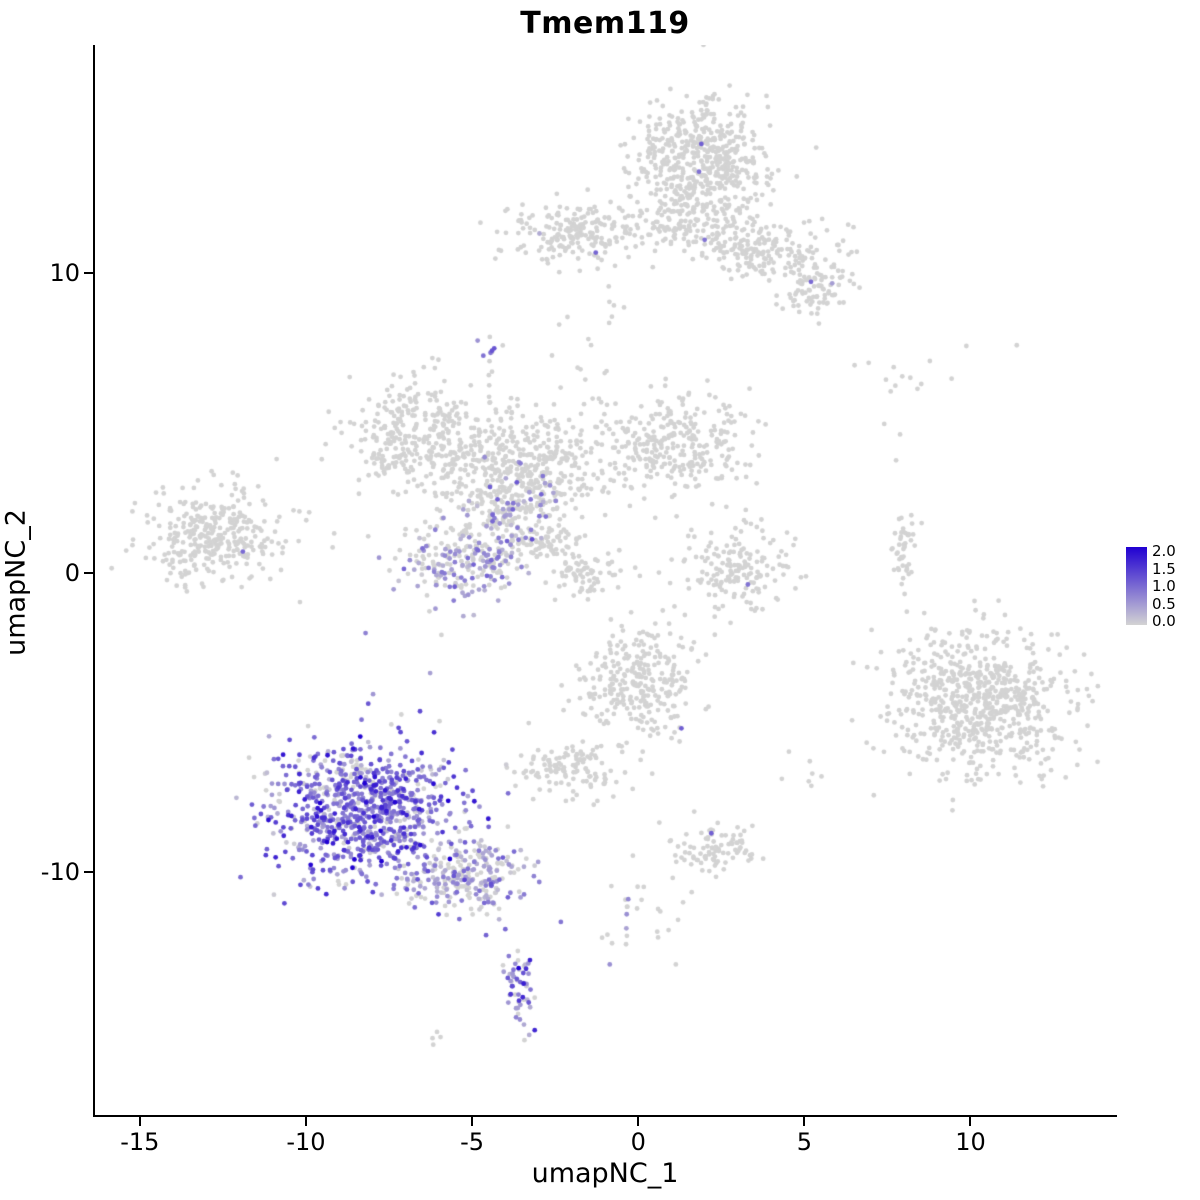 The height and width of the screenshot is (1200, 1200). I want to click on colorbar-tick-label: 0.5, so click(1164, 603).